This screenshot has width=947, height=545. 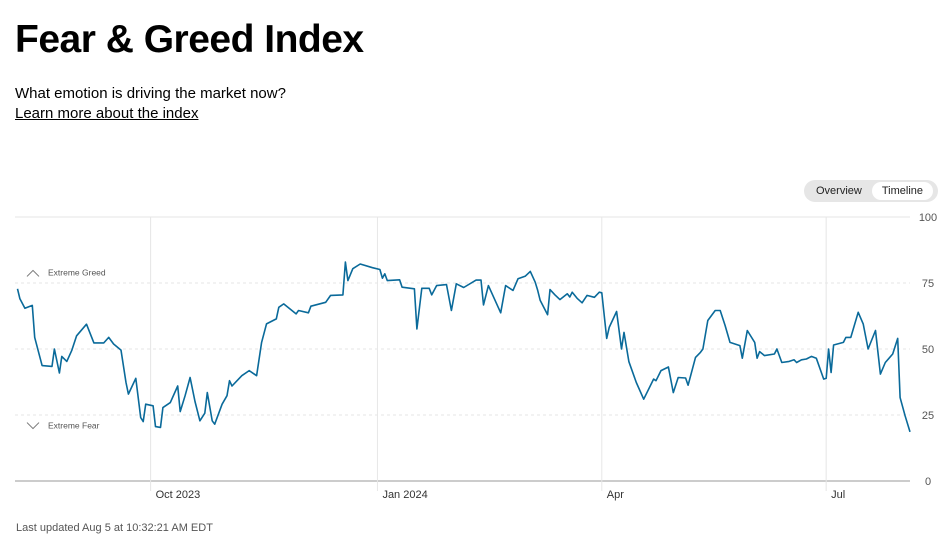 What do you see at coordinates (150, 93) in the screenshot?
I see `page-subtitle: What emotion is driving the market now?` at bounding box center [150, 93].